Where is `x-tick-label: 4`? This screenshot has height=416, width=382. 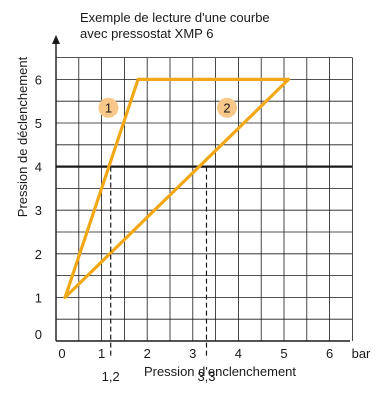 x-tick-label: 4 is located at coordinates (238, 353).